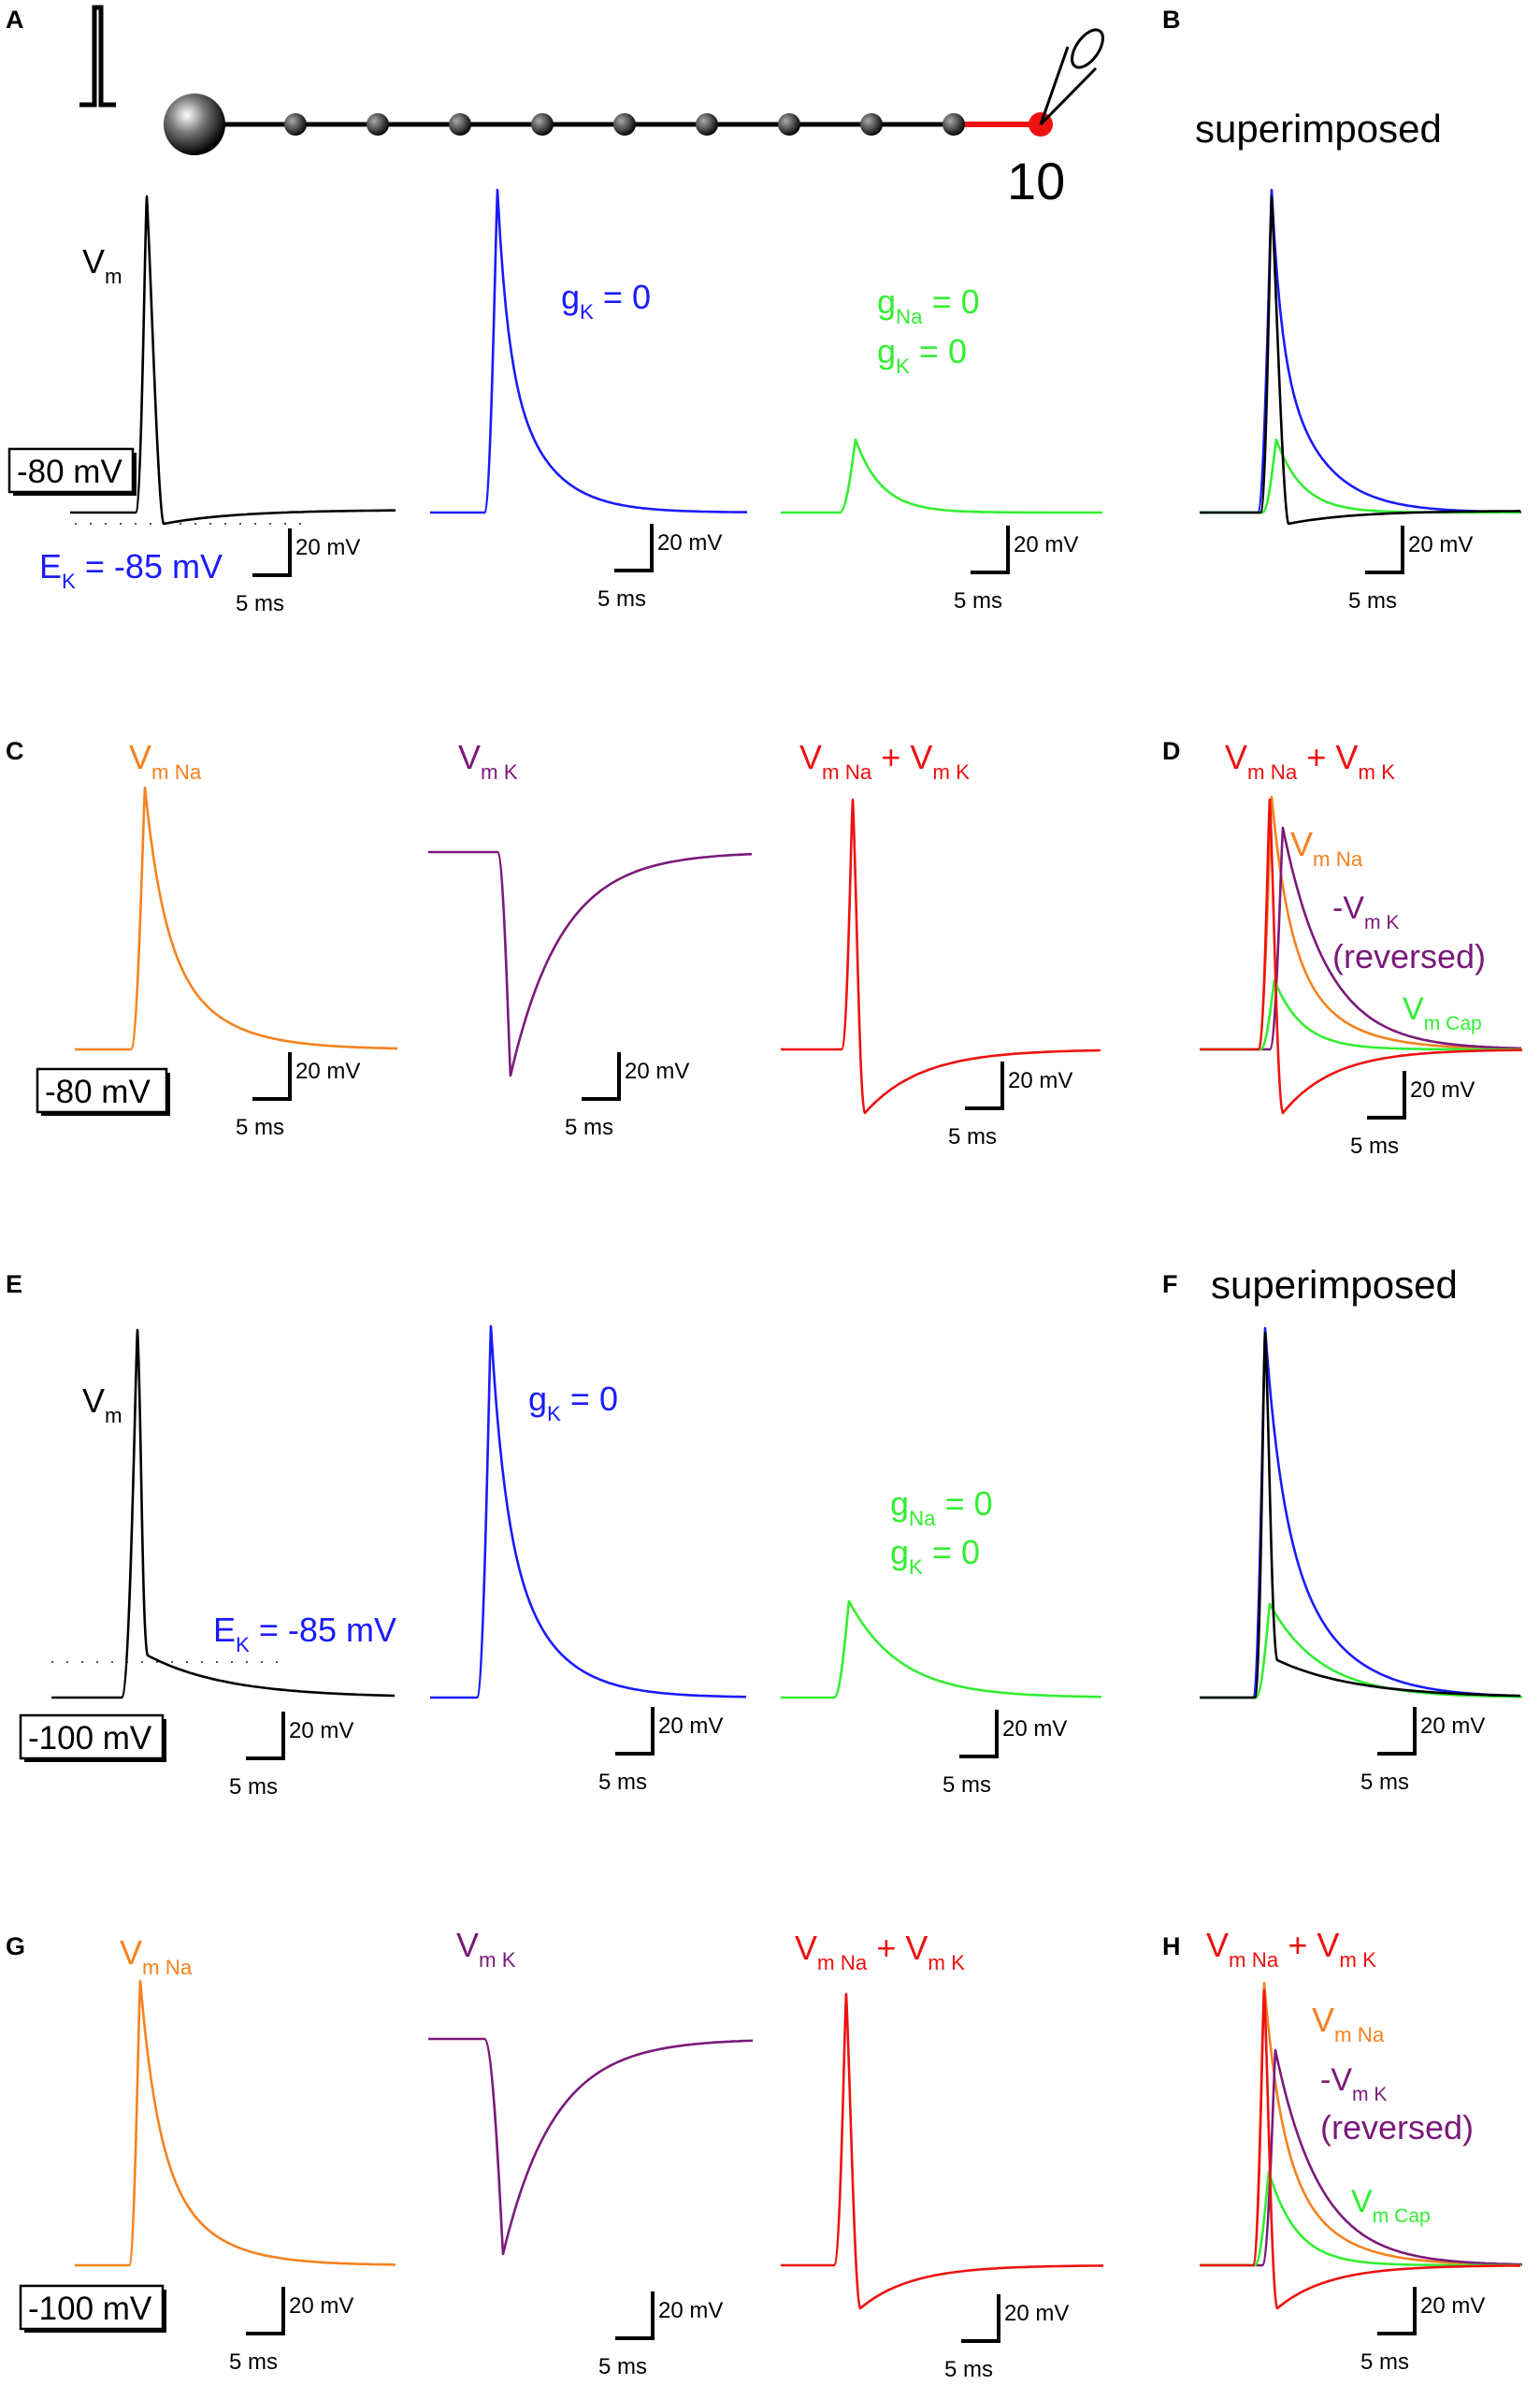 The width and height of the screenshot is (1540, 2385). What do you see at coordinates (164, 1740) in the screenshot?
I see `baseline-label-e-shadow` at bounding box center [164, 1740].